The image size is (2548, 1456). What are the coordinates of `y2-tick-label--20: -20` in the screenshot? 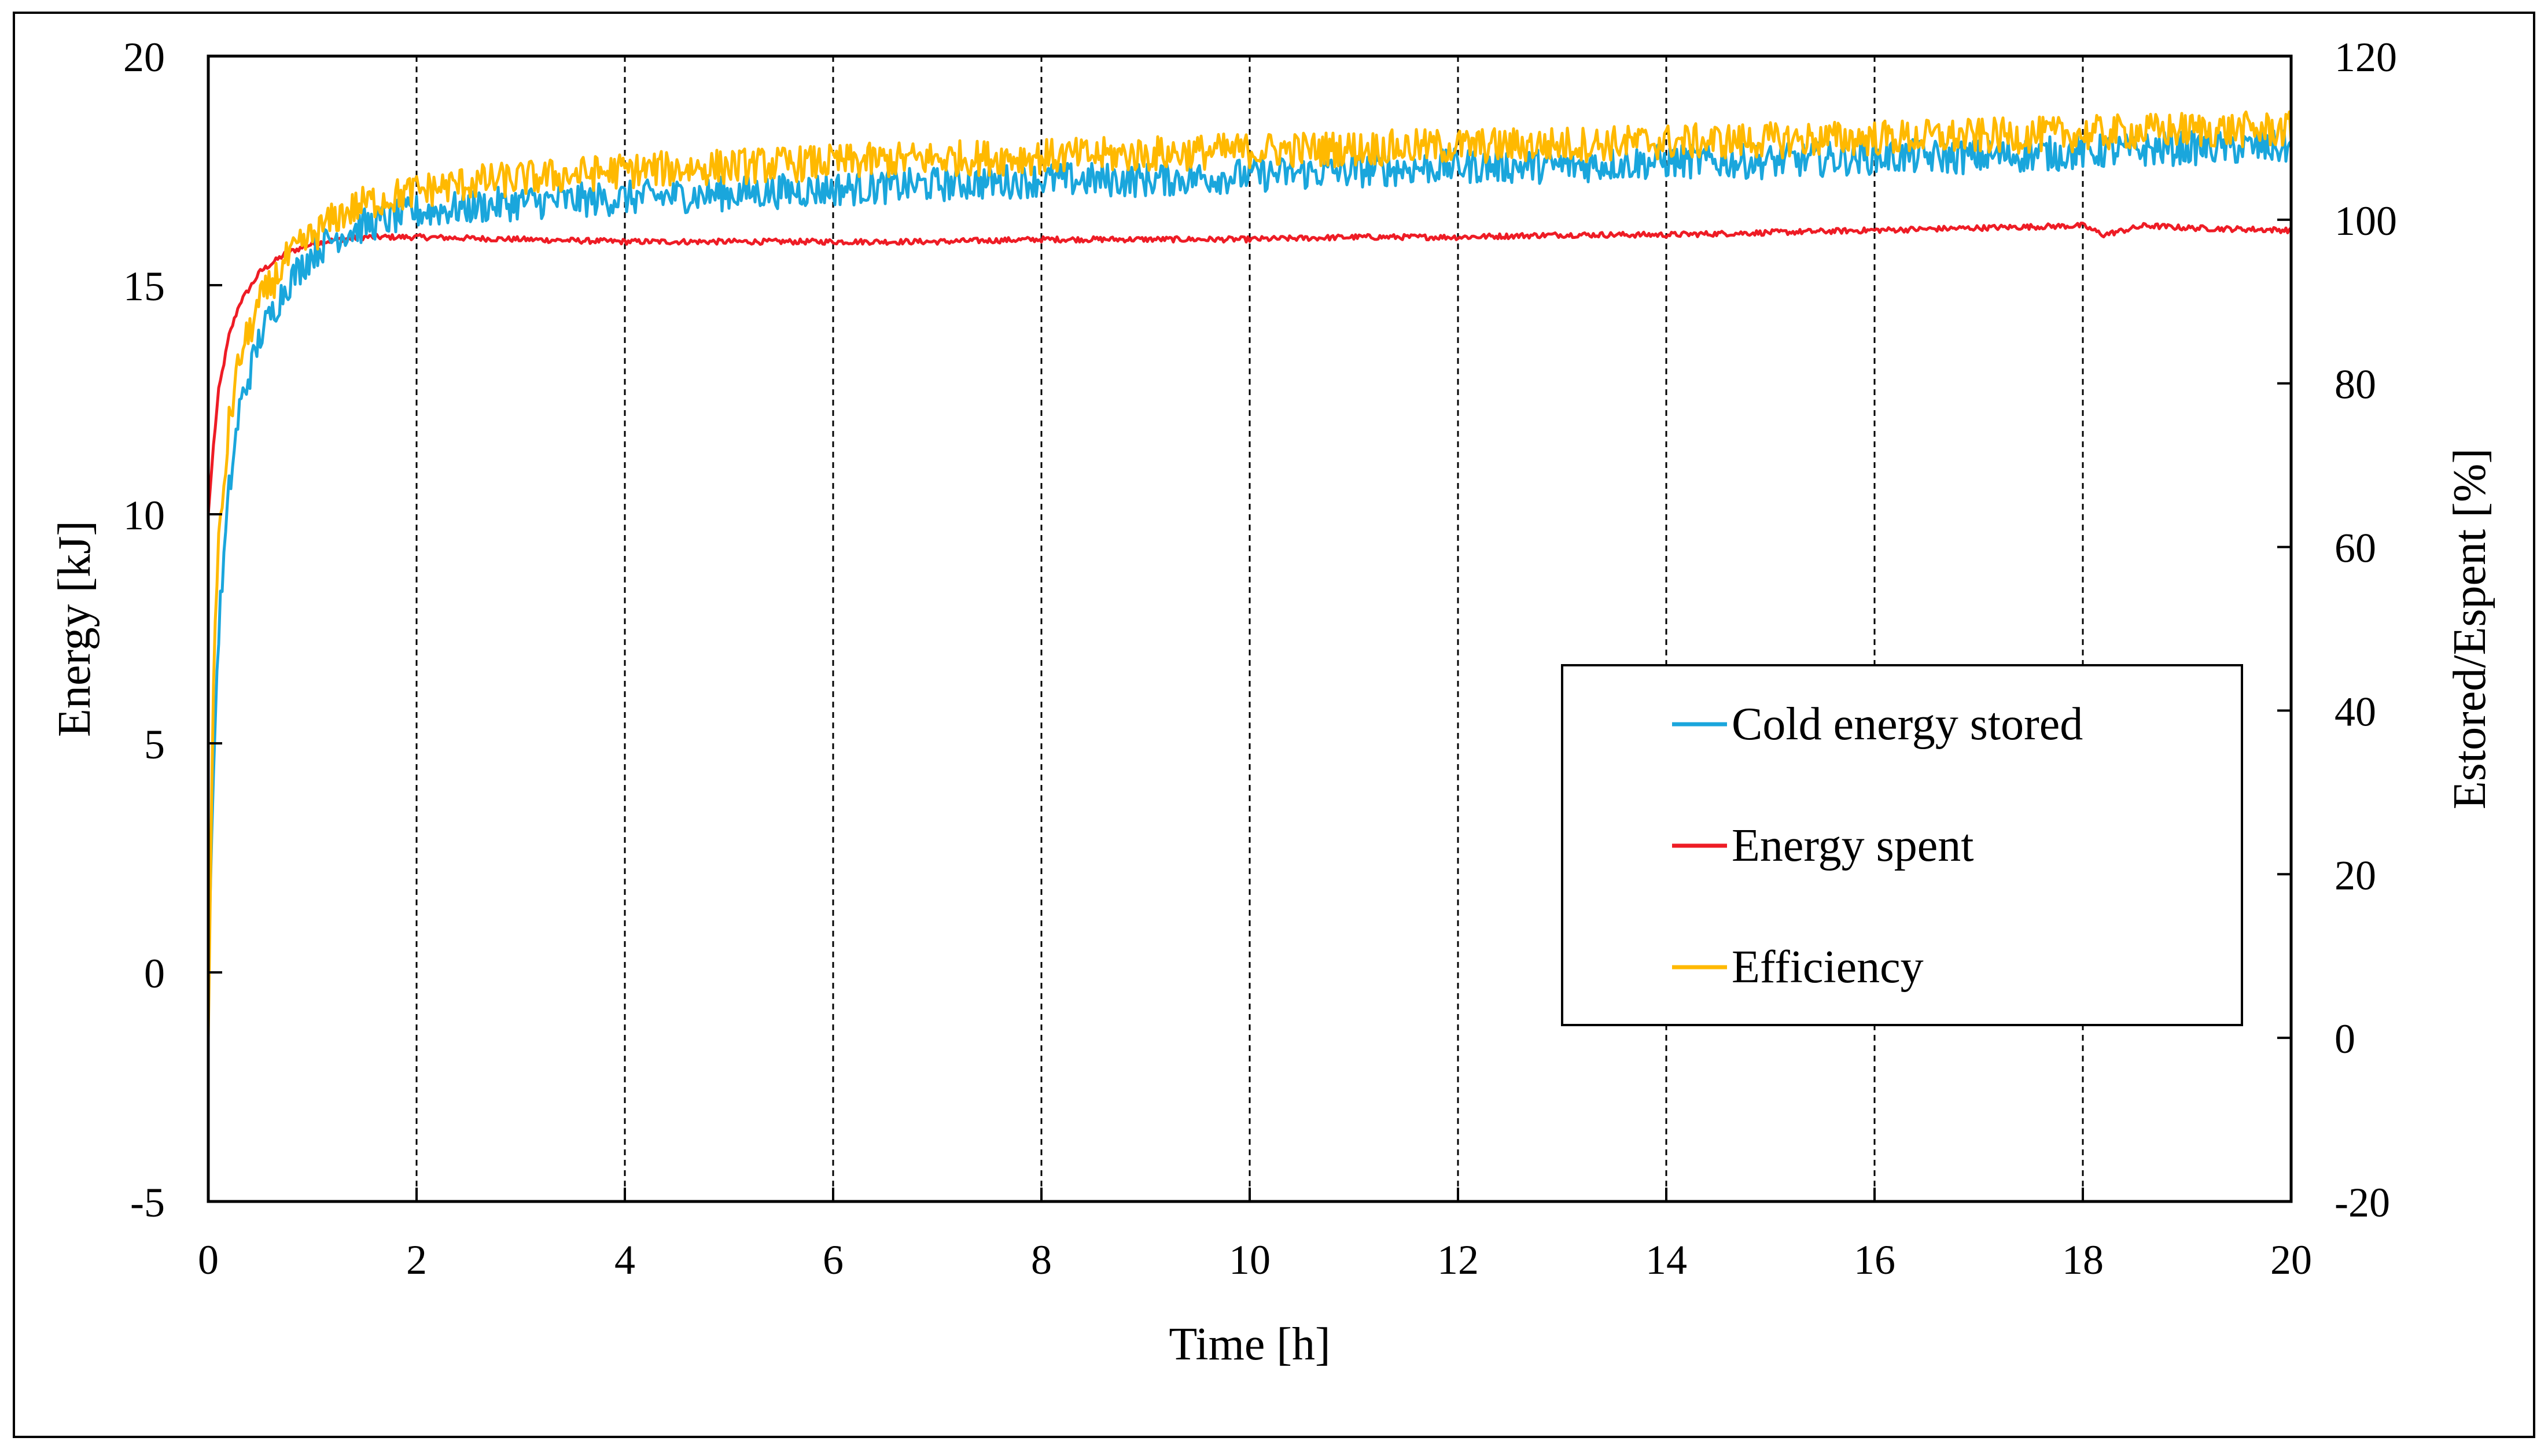 It's located at (2362, 1203).